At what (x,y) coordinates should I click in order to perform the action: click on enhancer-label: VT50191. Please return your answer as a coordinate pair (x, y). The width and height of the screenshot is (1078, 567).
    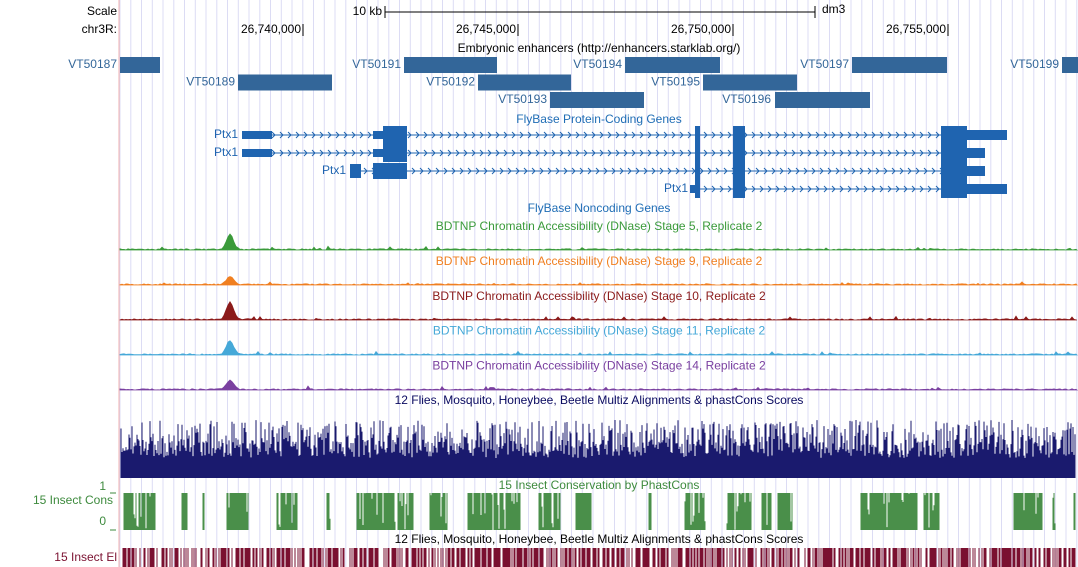
    Looking at the image, I should click on (376, 64).